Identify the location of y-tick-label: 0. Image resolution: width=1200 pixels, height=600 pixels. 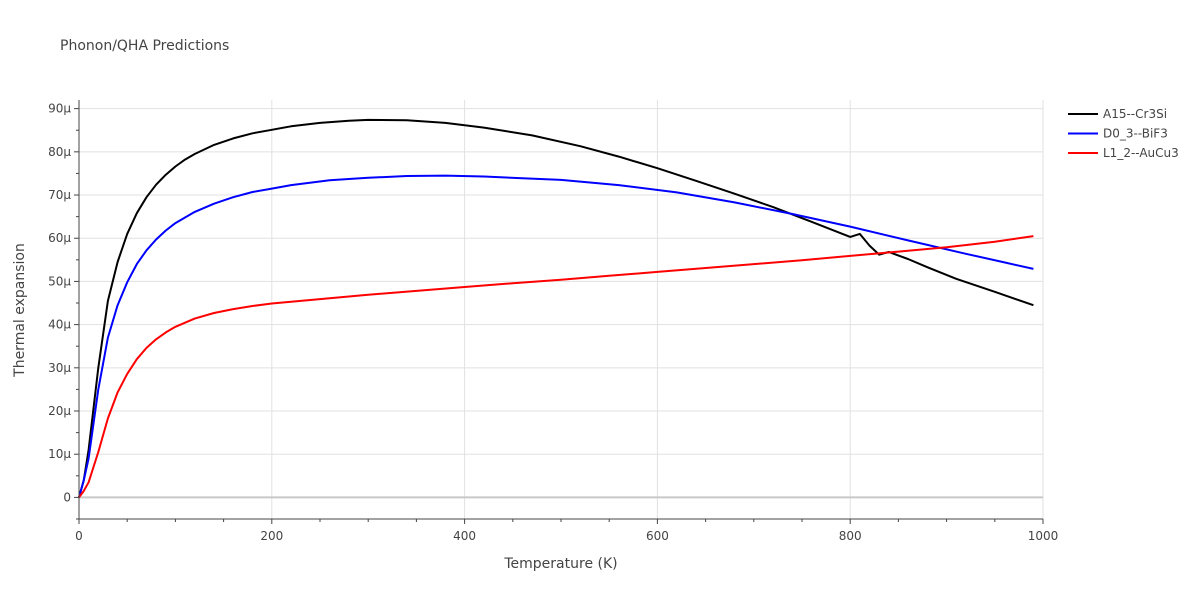
(67, 497).